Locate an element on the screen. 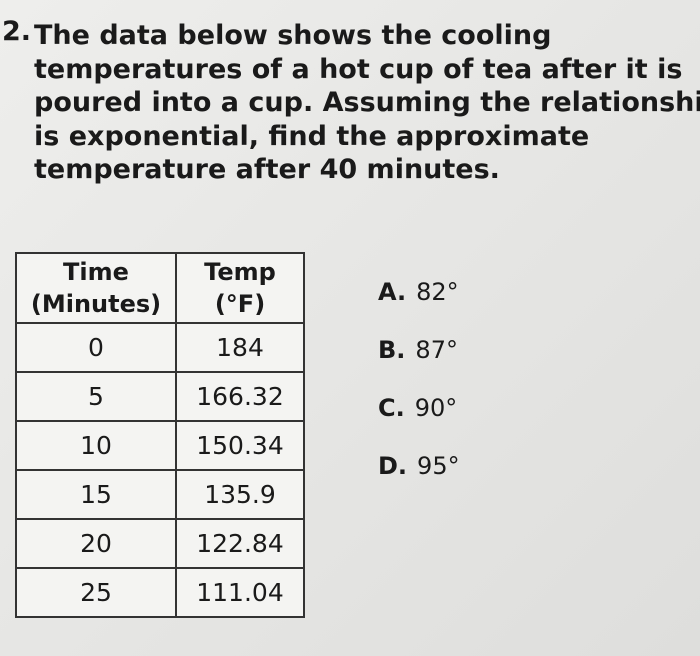 The image size is (700, 656). option-label: B. is located at coordinates (392, 350).